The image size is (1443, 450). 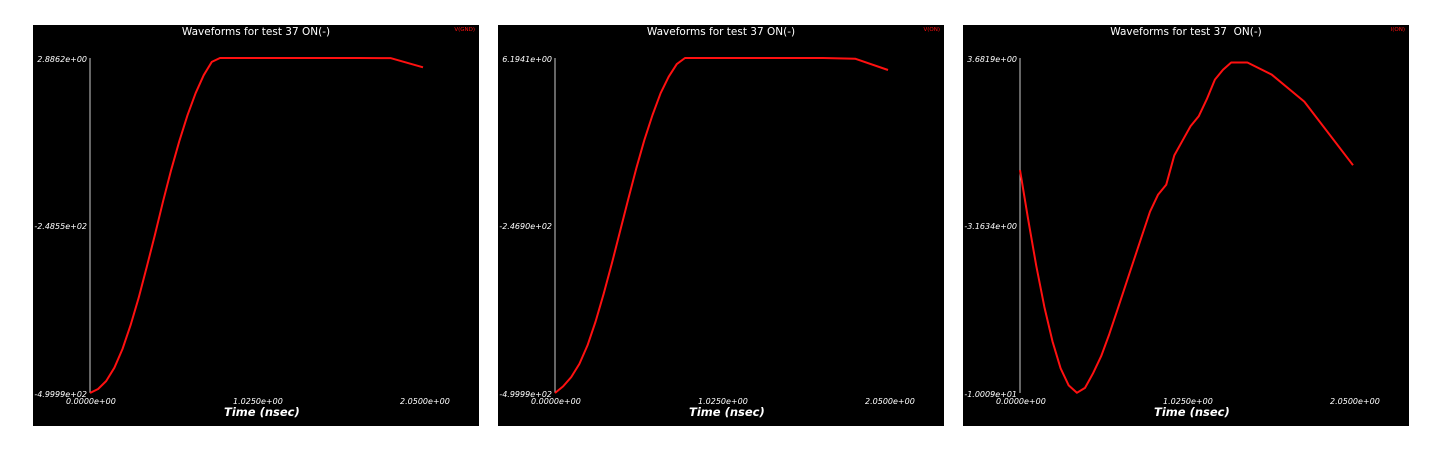 I want to click on y-tick-label-top: 2.8862e+00, so click(x=62, y=59).